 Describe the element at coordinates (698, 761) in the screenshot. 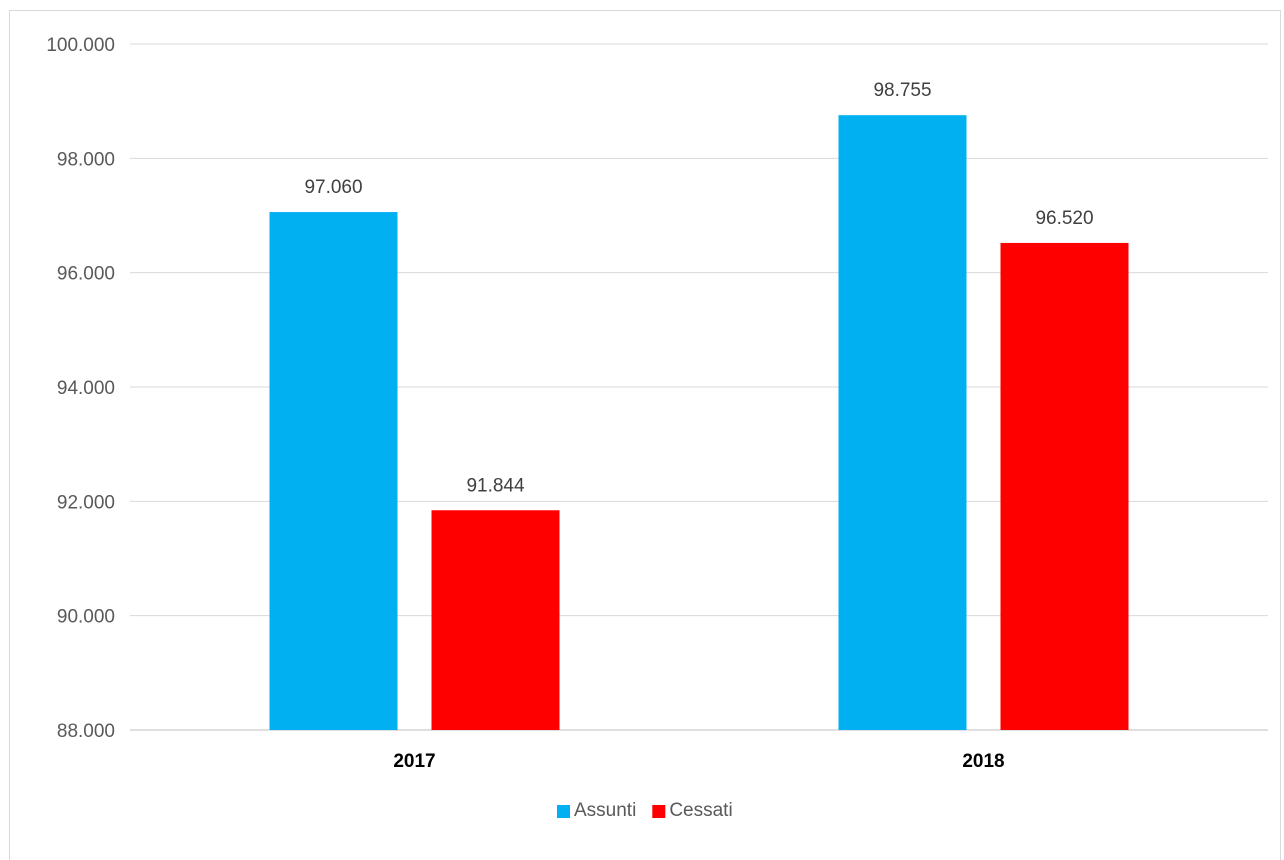

I see `x-axis-categories: 2017 2018` at that location.